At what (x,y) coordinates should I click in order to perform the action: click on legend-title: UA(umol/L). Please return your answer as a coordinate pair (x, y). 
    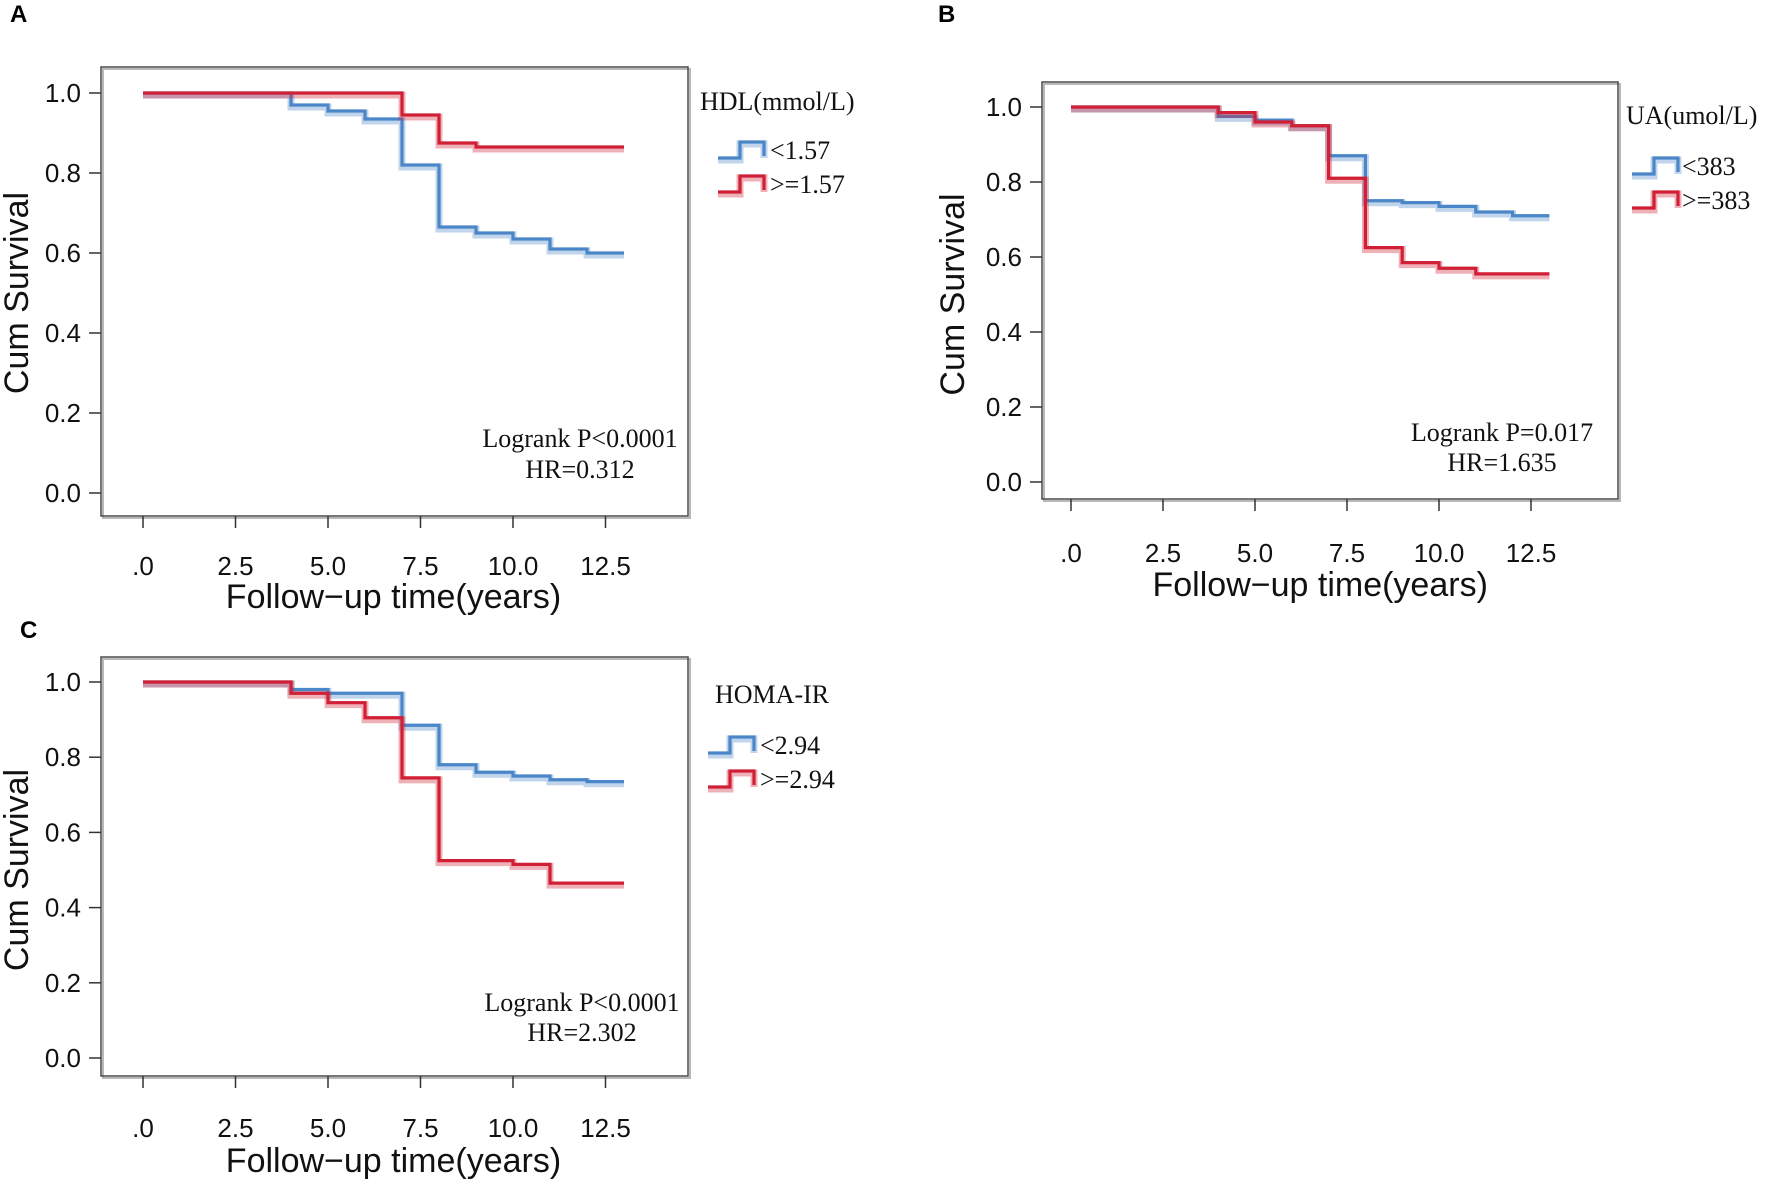
    Looking at the image, I should click on (1691, 115).